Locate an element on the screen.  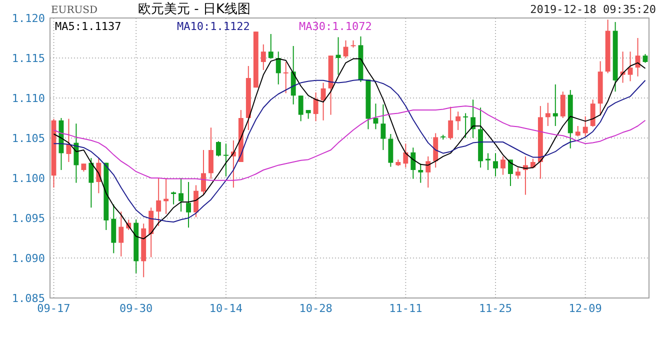
x-tick-label: 09-30 is located at coordinates (136, 308).